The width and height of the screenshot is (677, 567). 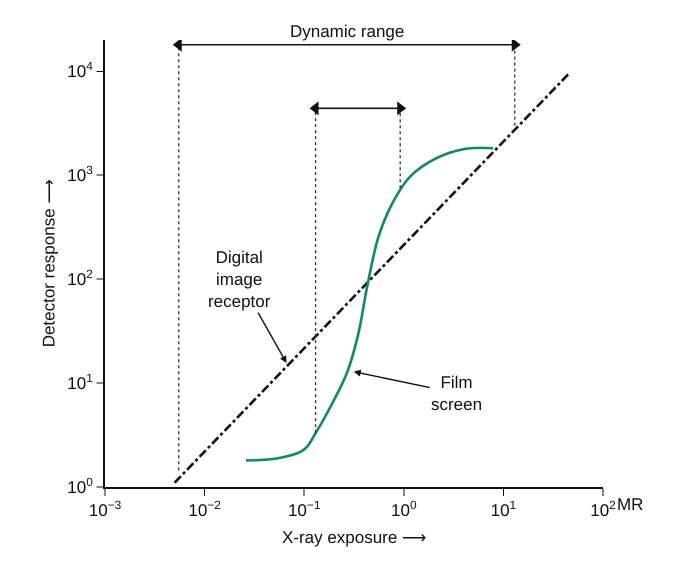 I want to click on text: MR, so click(x=630, y=504).